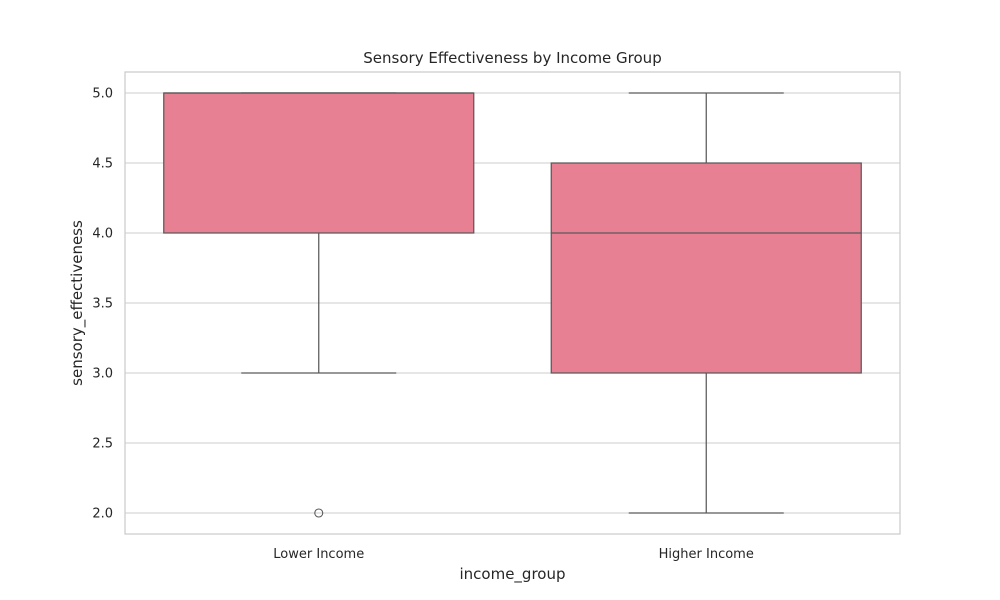 This screenshot has width=1000, height=600. I want to click on chart-title: Sensory Effectiveness by Income Group, so click(512, 58).